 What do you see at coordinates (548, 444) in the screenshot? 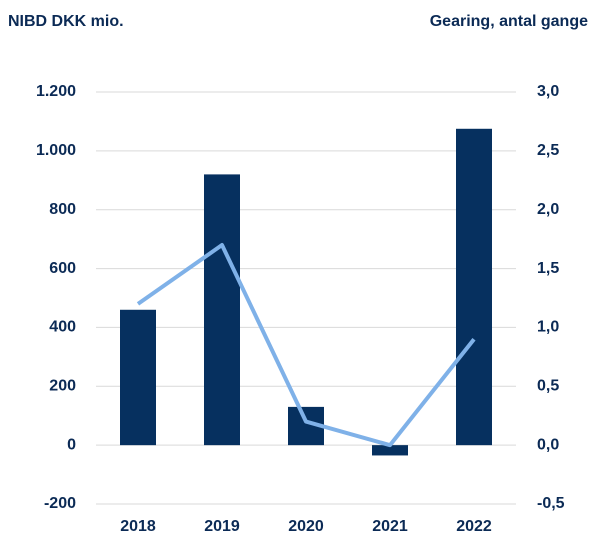
I see `y2-tick-label: 0,0` at bounding box center [548, 444].